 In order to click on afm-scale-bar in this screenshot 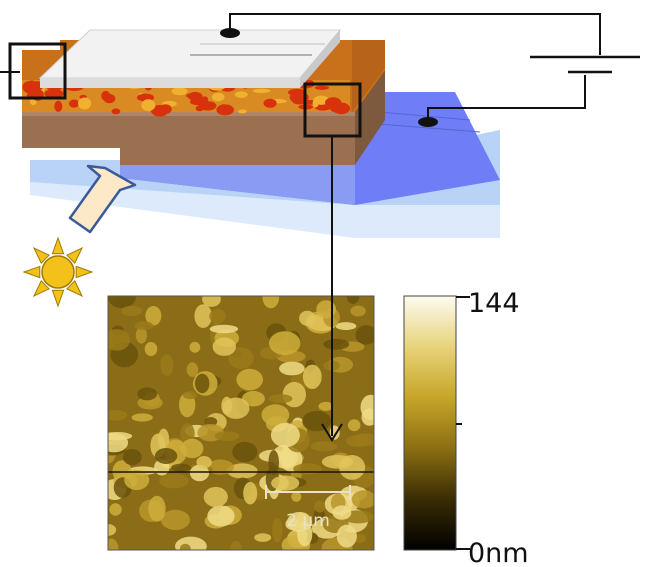, I will do `click(308, 492)`.